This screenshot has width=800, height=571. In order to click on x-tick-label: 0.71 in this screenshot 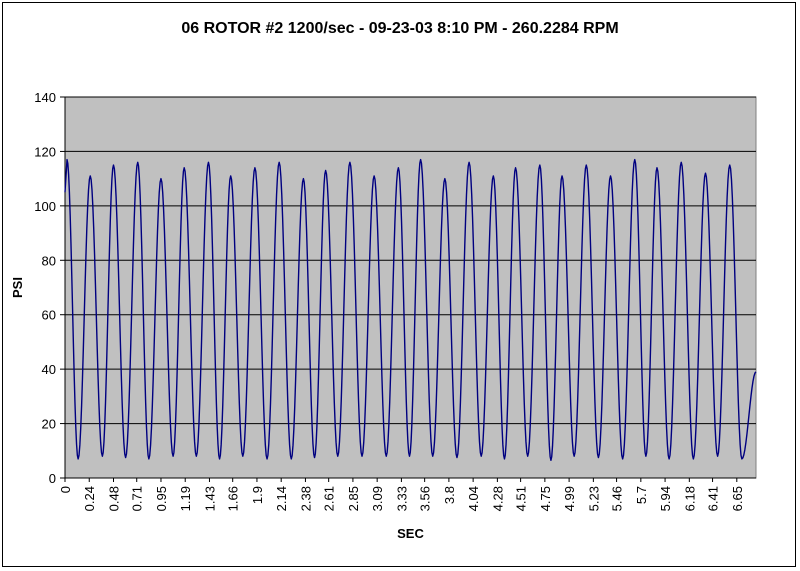, I will do `click(137, 498)`.